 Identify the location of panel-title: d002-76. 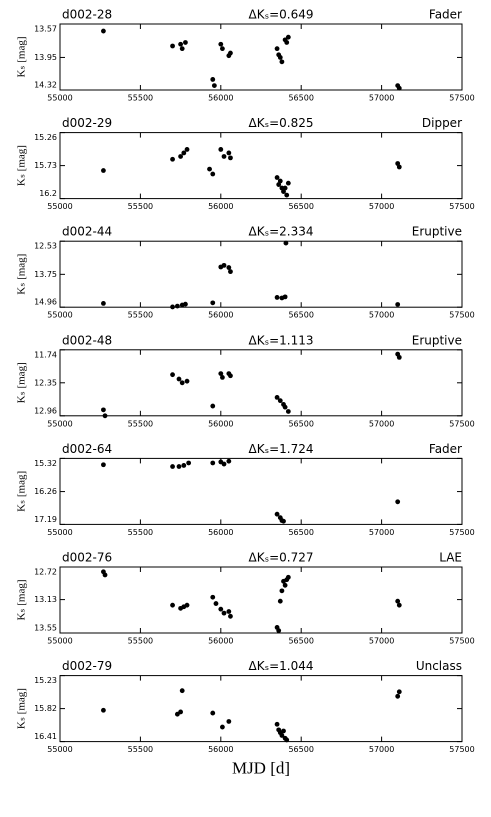
(87, 558).